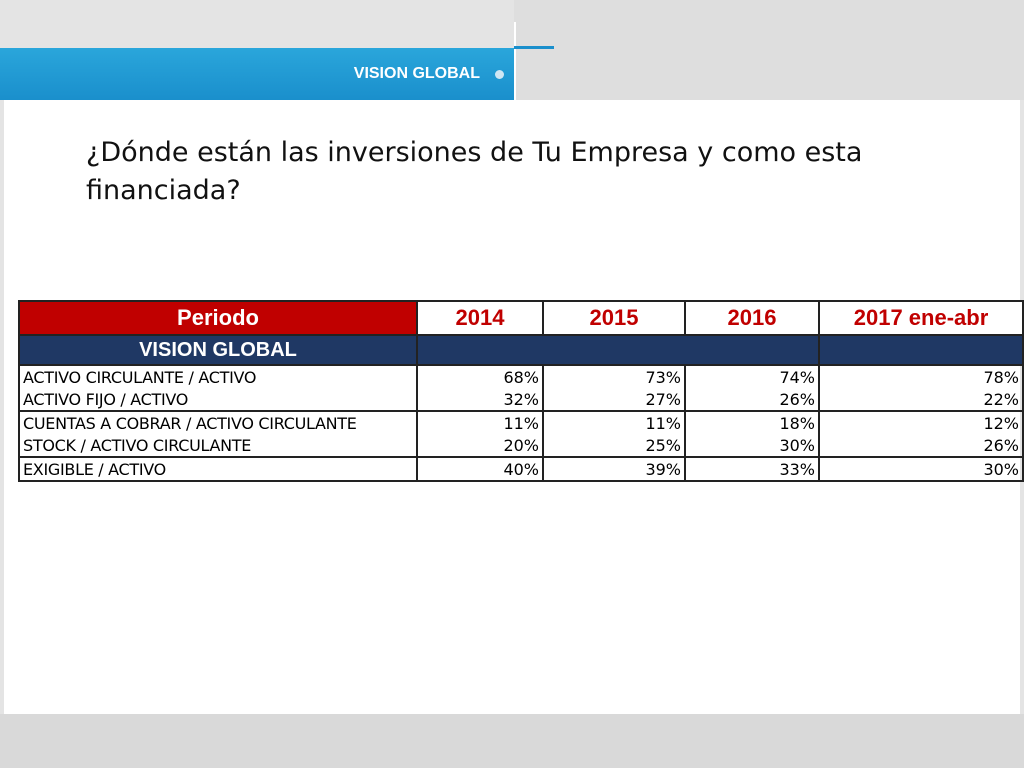 This screenshot has width=1024, height=768. Describe the element at coordinates (921, 400) in the screenshot. I see `cell-value: 22%` at that location.